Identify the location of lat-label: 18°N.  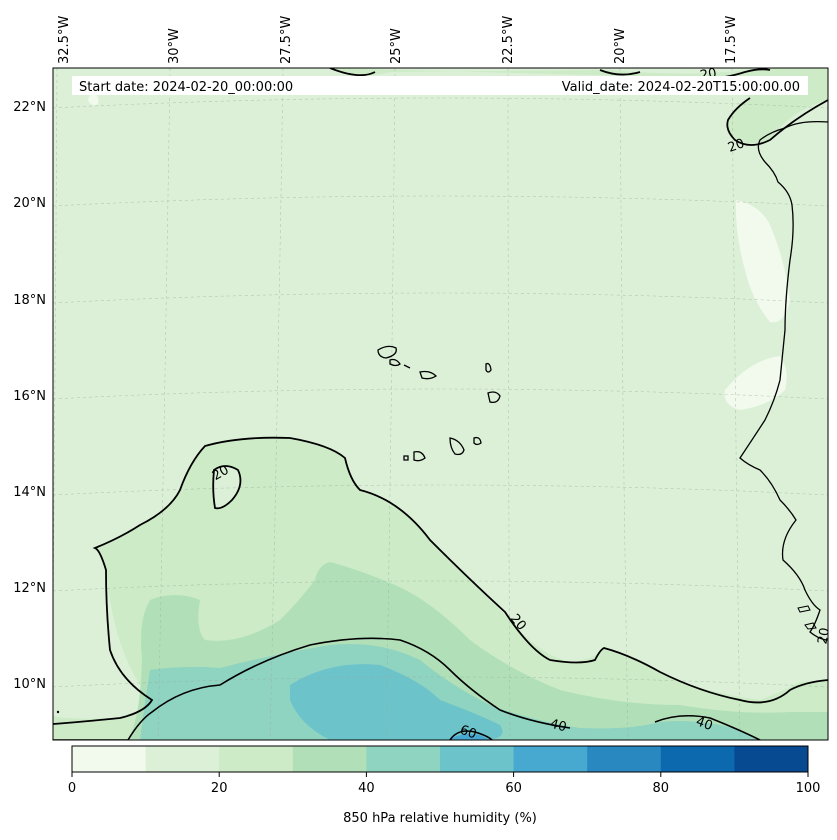
(29, 300).